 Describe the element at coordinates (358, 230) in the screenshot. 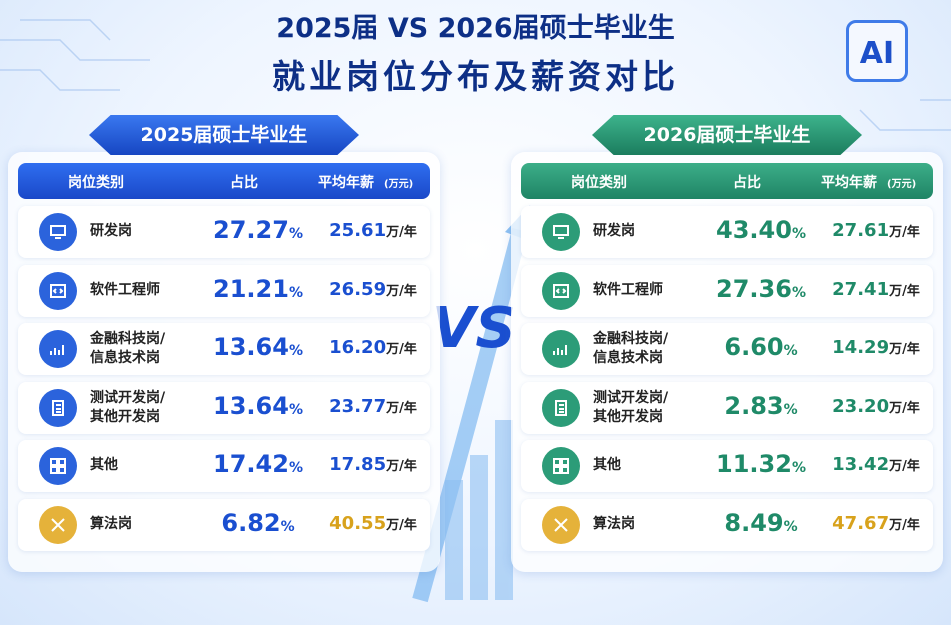

I see `salary-value: 25.61` at that location.